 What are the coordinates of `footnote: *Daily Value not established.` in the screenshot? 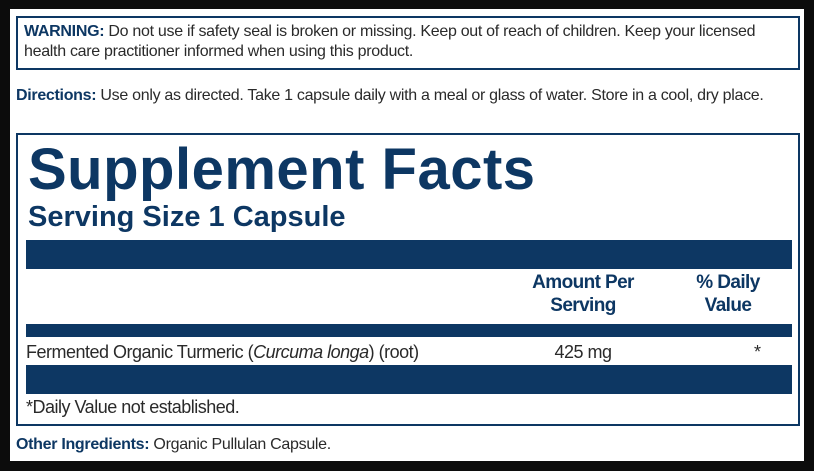 It's located at (133, 407).